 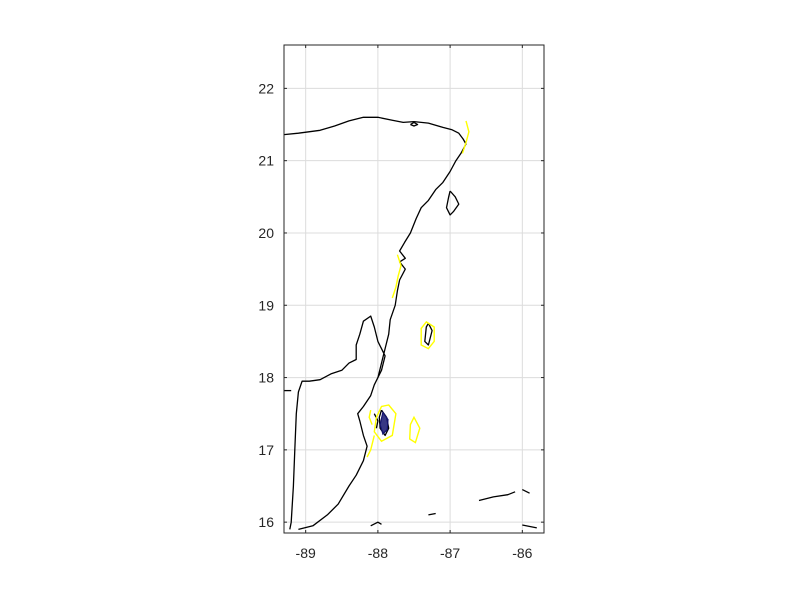 What do you see at coordinates (450, 553) in the screenshot?
I see `x-tick-label: -87` at bounding box center [450, 553].